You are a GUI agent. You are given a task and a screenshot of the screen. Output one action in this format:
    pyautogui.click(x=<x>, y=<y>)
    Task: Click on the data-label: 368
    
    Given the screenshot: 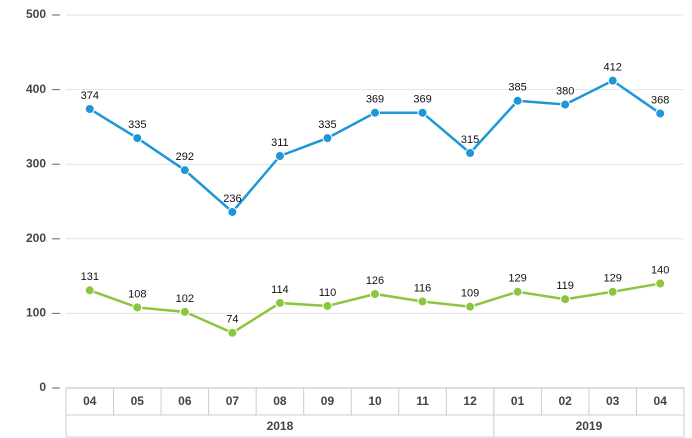 What is the action you would take?
    pyautogui.click(x=660, y=100)
    